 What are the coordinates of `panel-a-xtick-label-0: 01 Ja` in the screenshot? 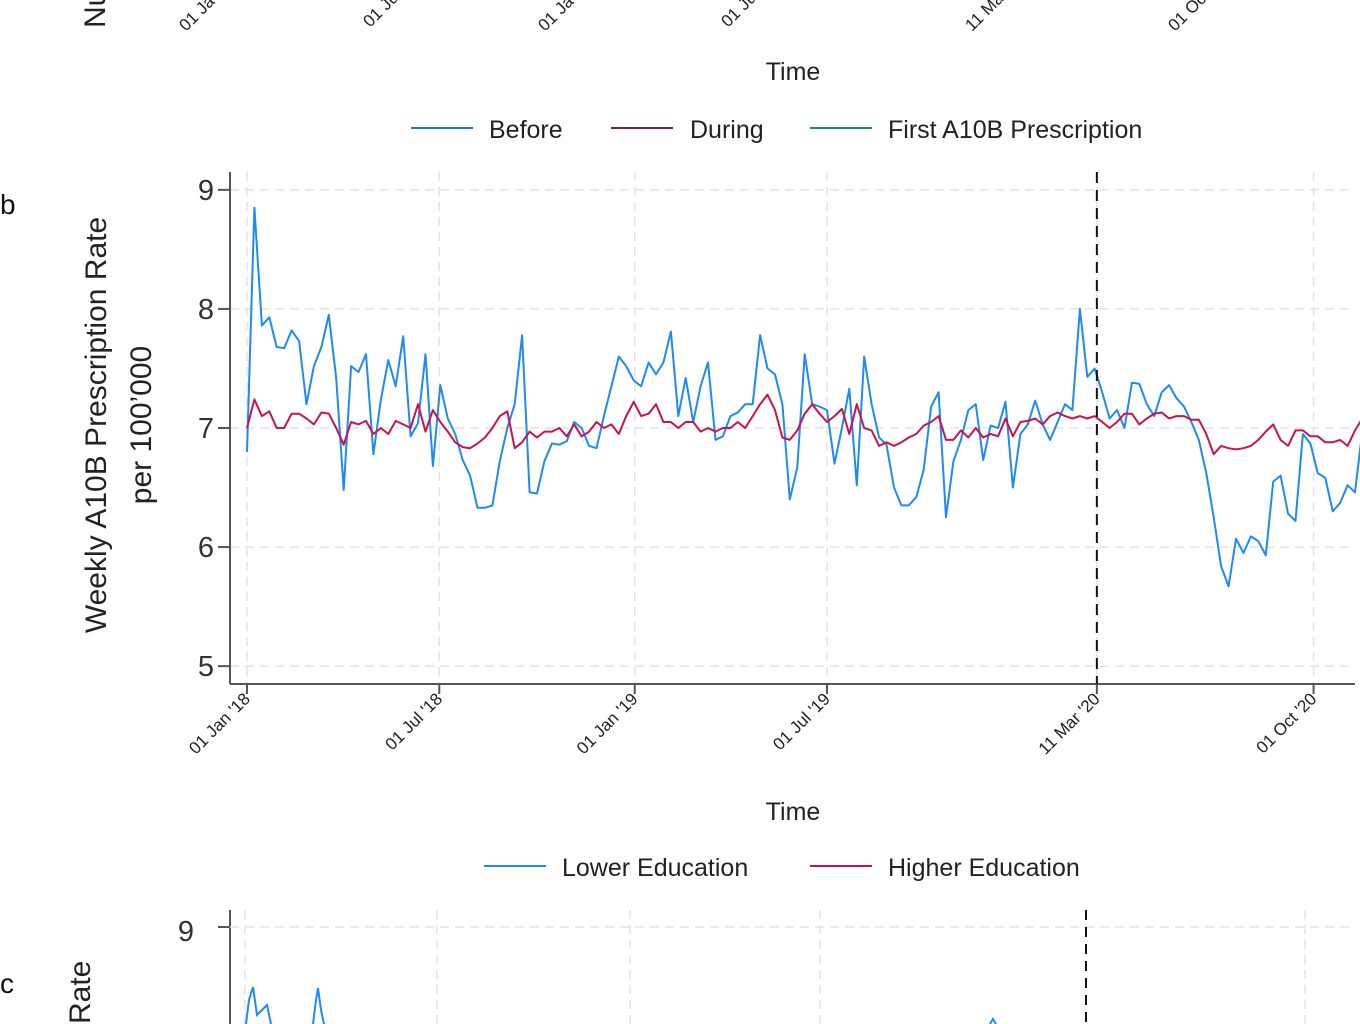 It's located at (196, 17).